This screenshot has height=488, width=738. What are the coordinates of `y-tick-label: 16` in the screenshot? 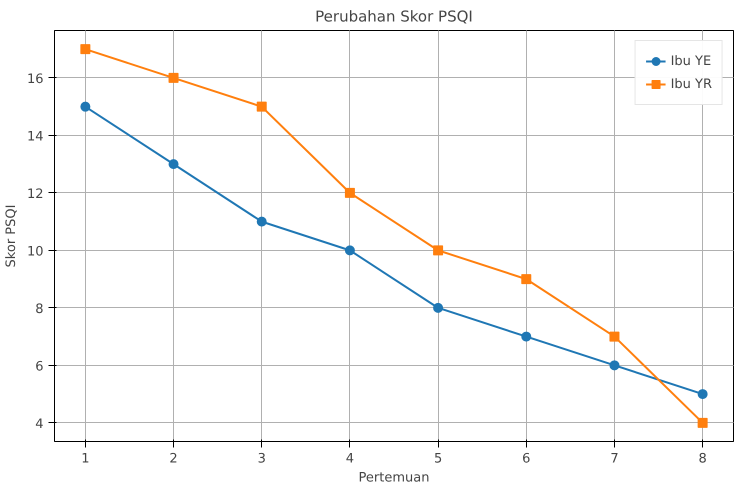 It's located at (35, 79).